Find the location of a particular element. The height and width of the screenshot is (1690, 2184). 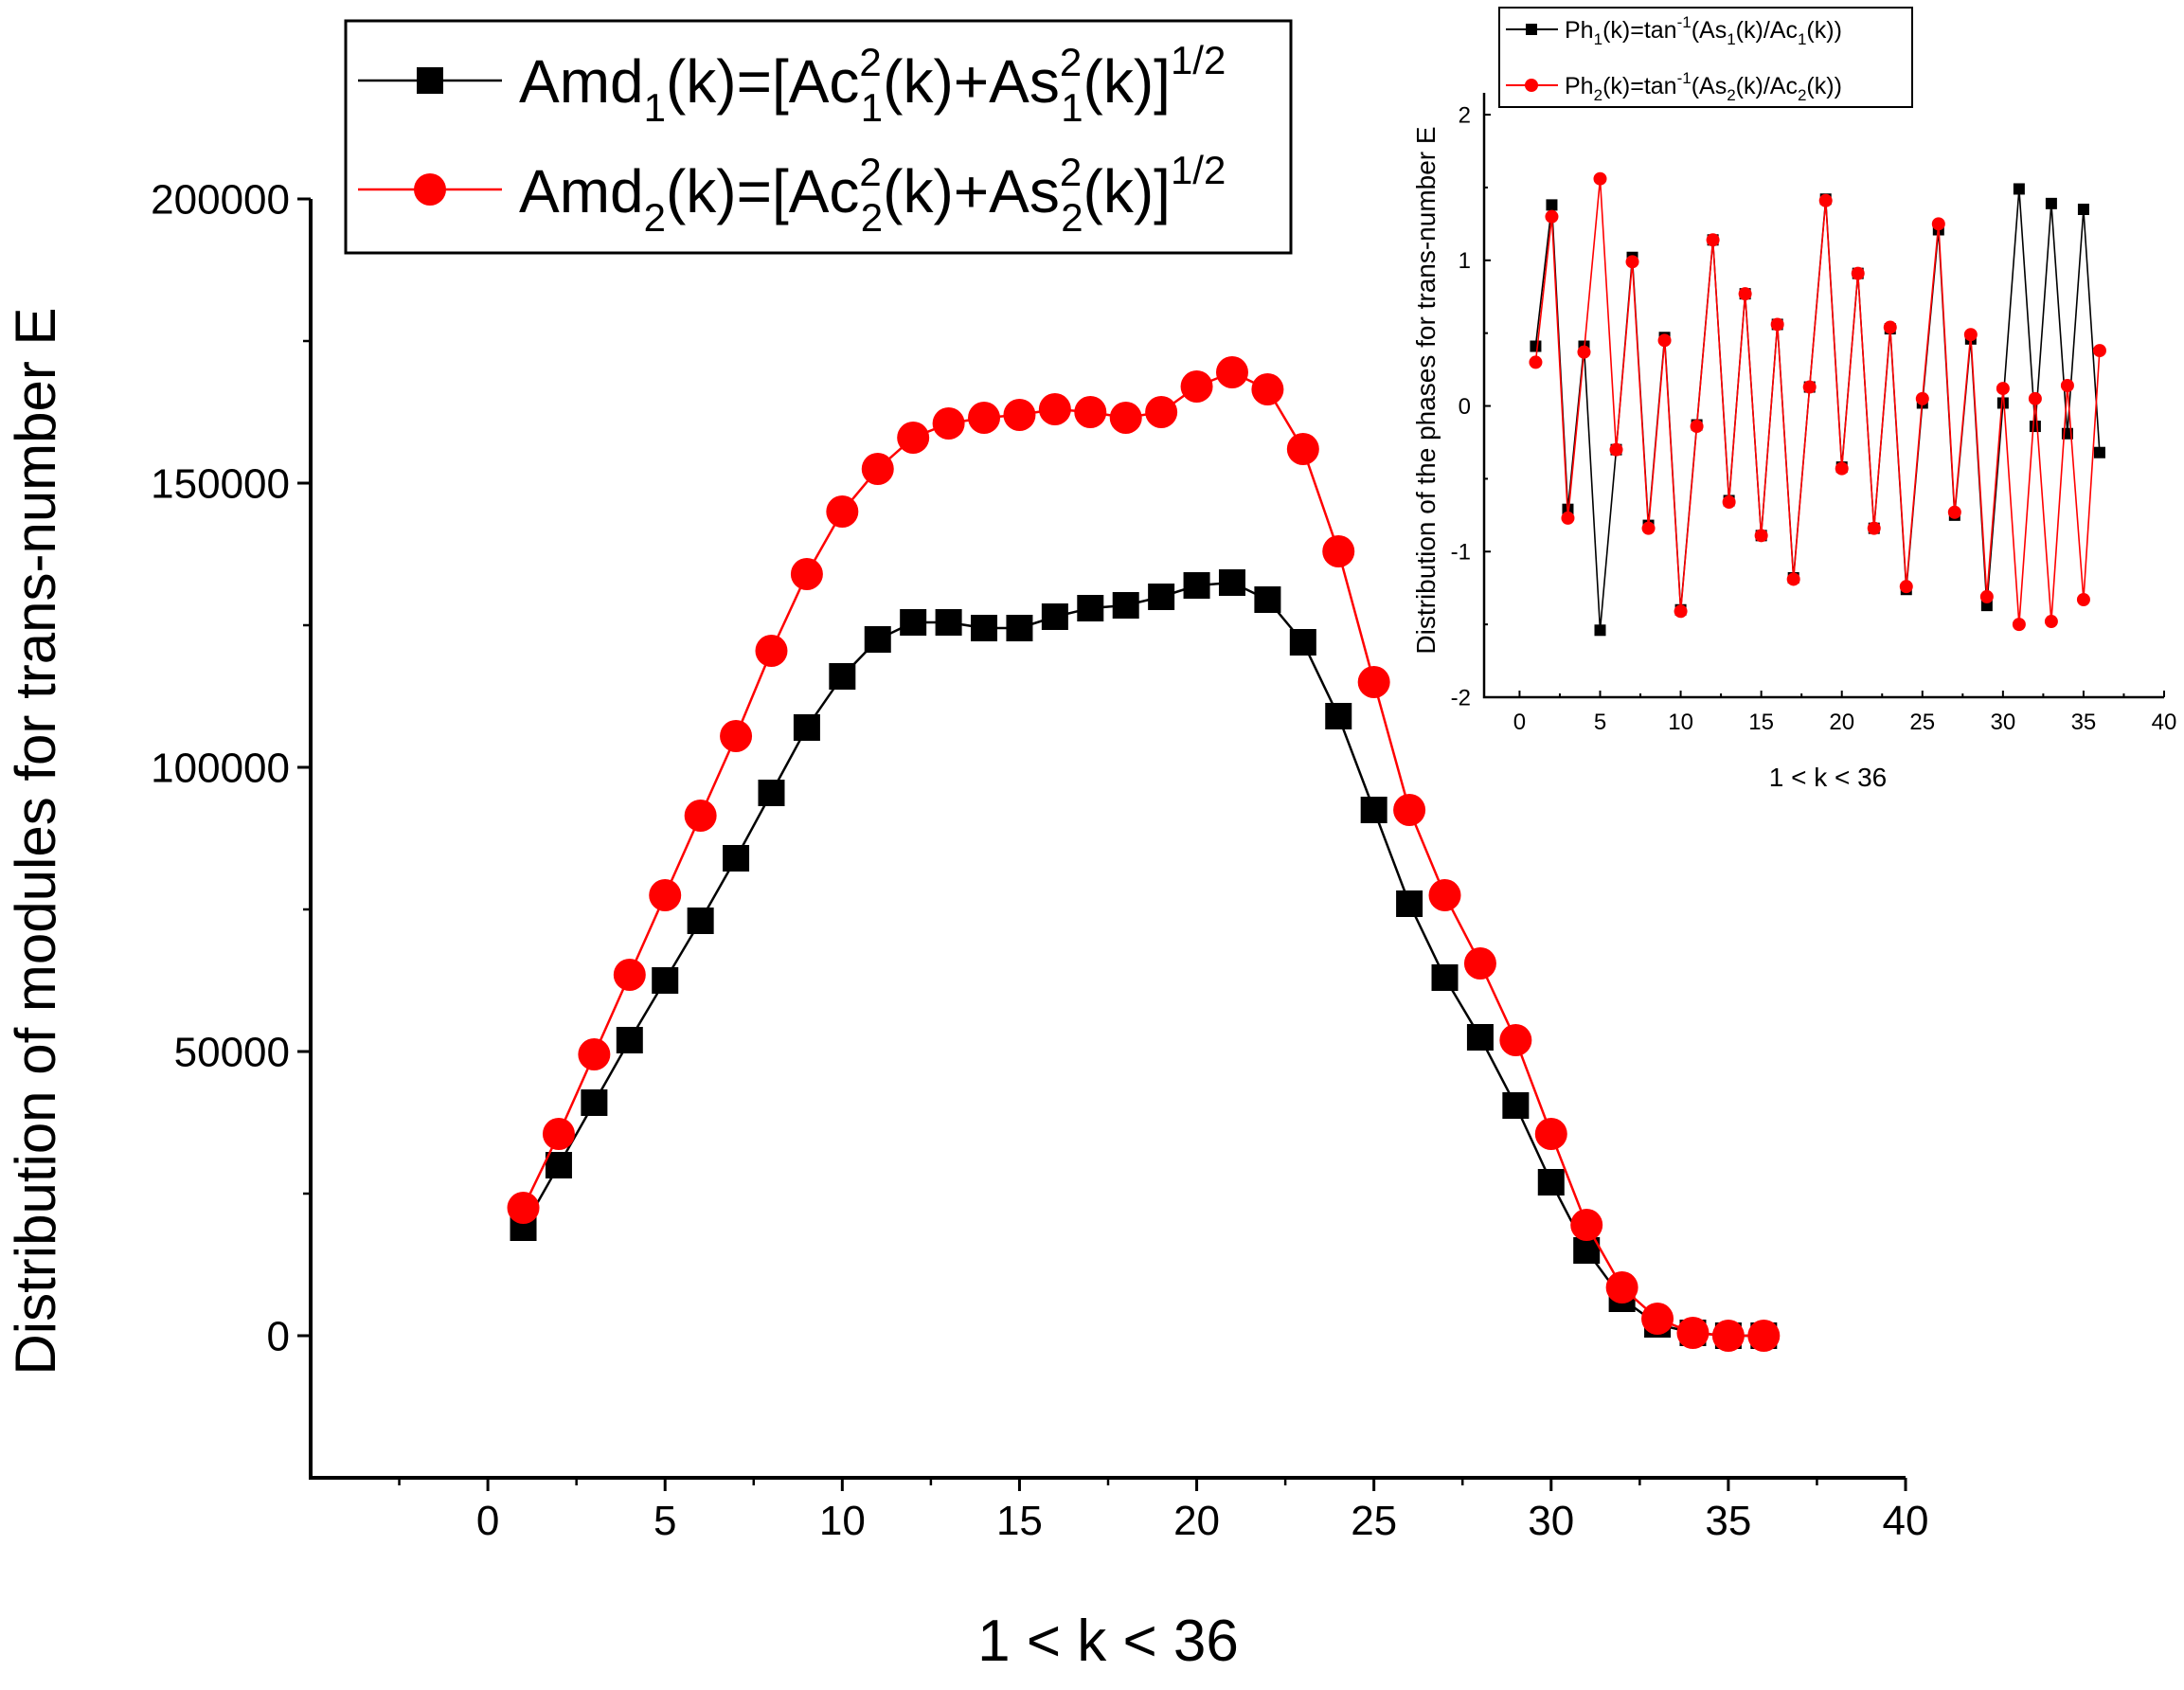

legend-label-ph2: Ph2(k)=tan-1(As2(k)/Ac2(k)) is located at coordinates (1703, 86).